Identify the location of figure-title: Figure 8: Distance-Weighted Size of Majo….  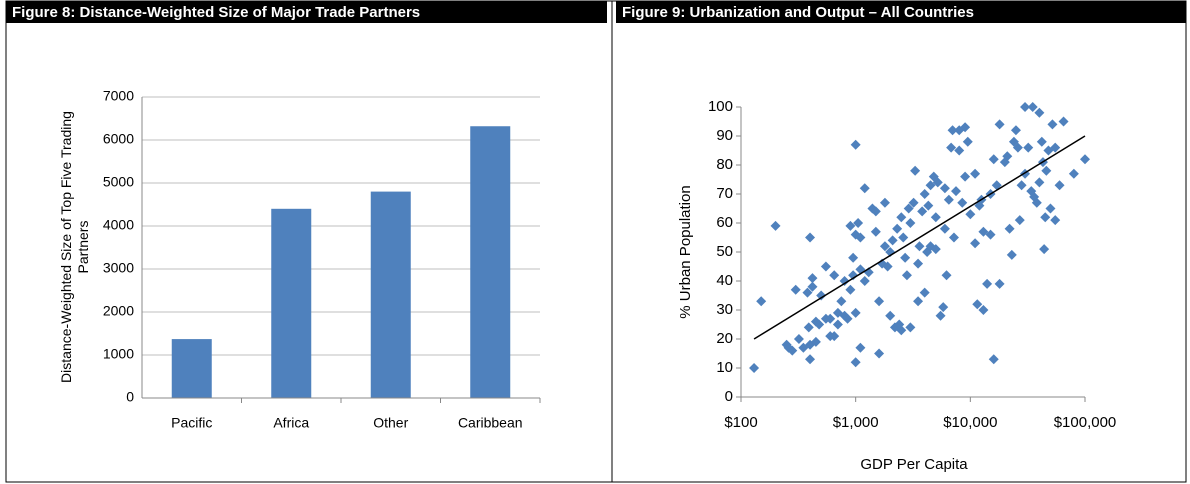
(216, 12).